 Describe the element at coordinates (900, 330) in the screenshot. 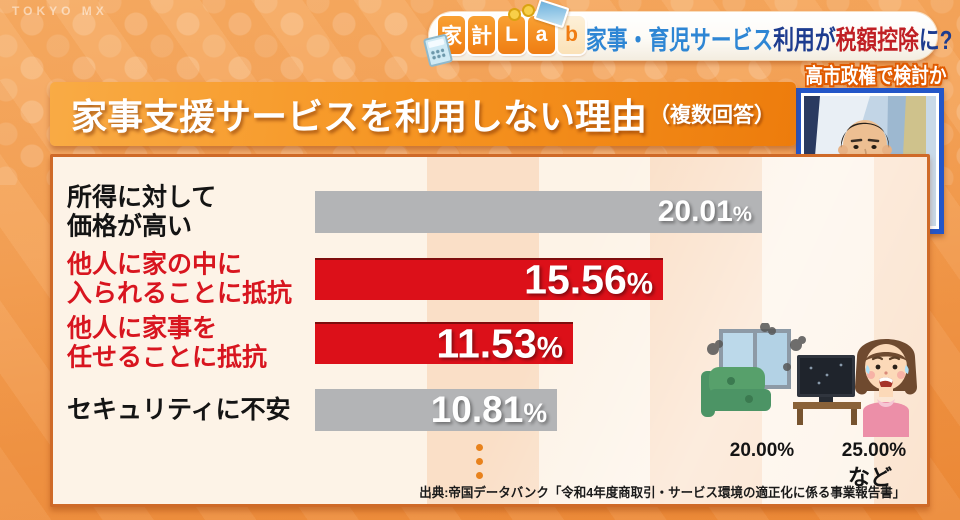

I see `gridline-band` at that location.